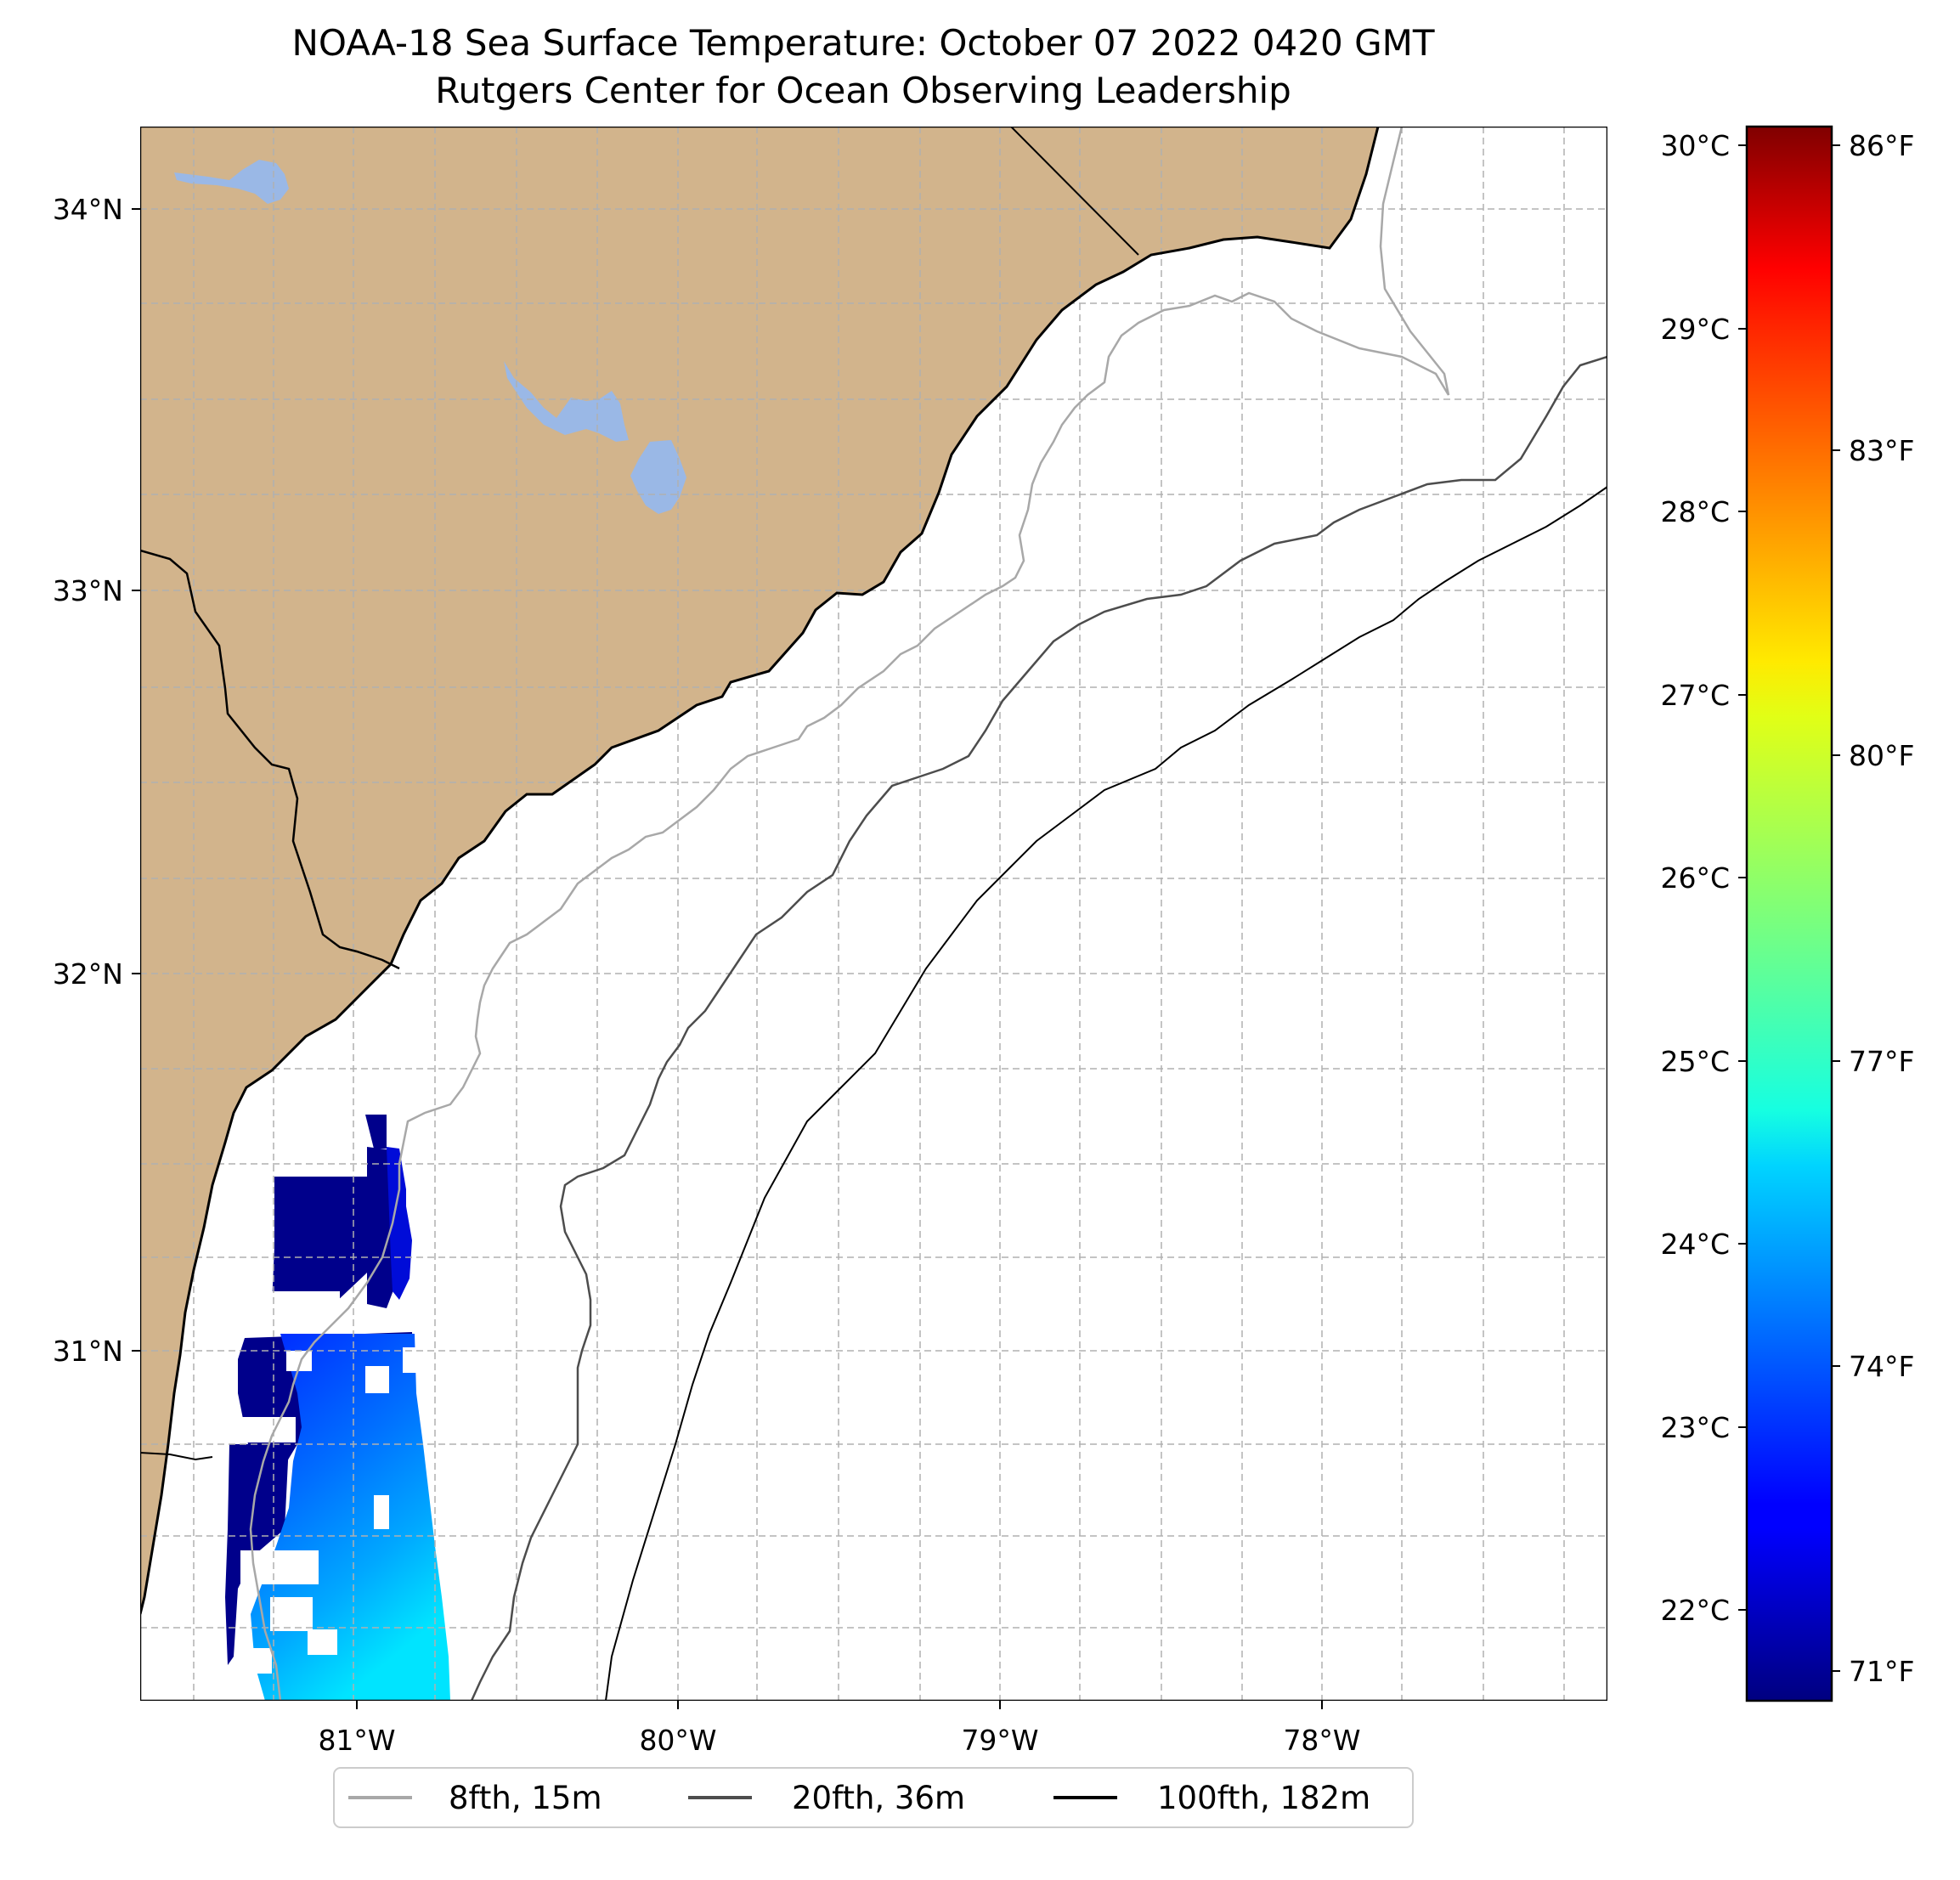 The width and height of the screenshot is (1960, 1880). What do you see at coordinates (1695, 1062) in the screenshot?
I see `colorbar-celsius-label: 25°C` at bounding box center [1695, 1062].